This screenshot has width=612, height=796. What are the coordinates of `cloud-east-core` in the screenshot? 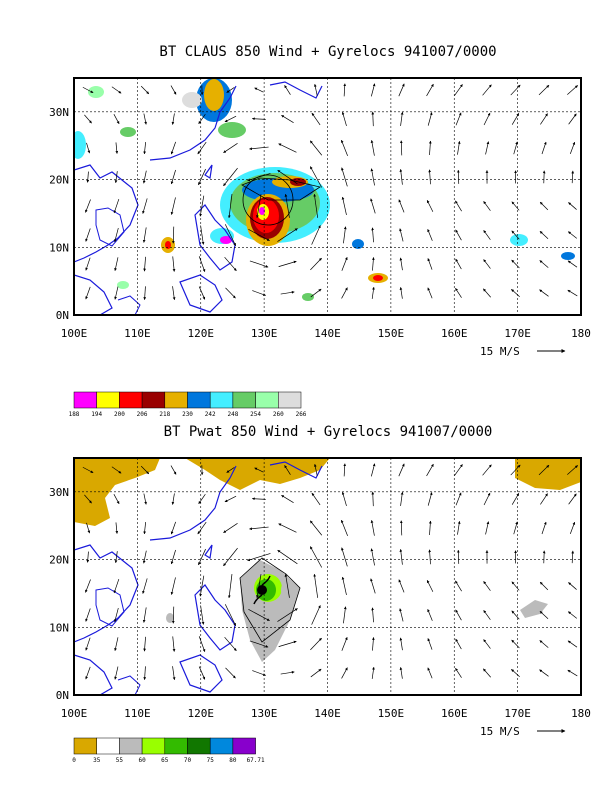 It's located at (378, 278).